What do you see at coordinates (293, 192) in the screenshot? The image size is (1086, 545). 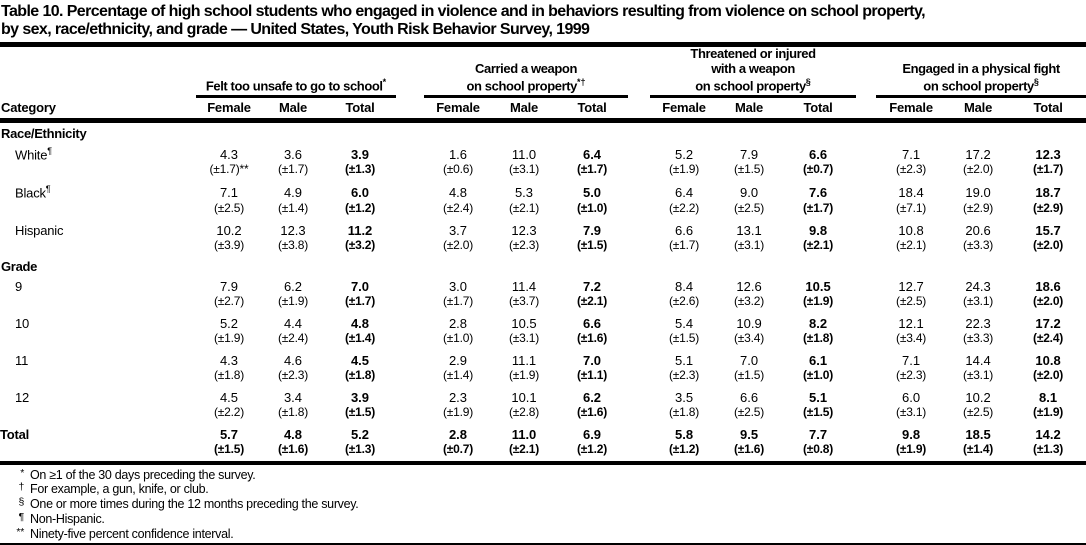 I see `value-cell: 4.9` at bounding box center [293, 192].